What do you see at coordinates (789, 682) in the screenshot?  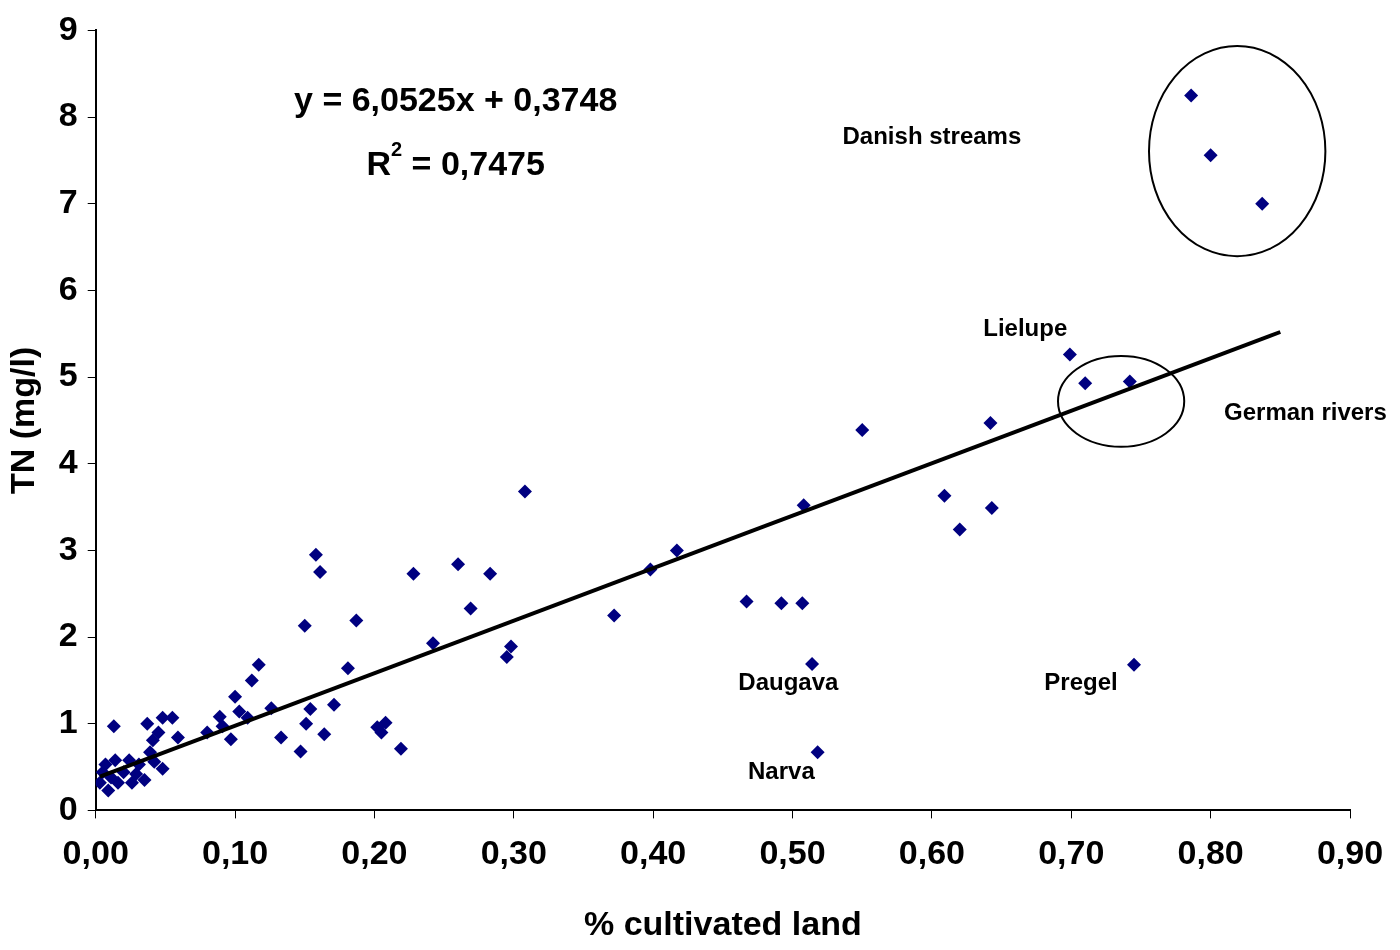 I see `annotation: Daugava` at bounding box center [789, 682].